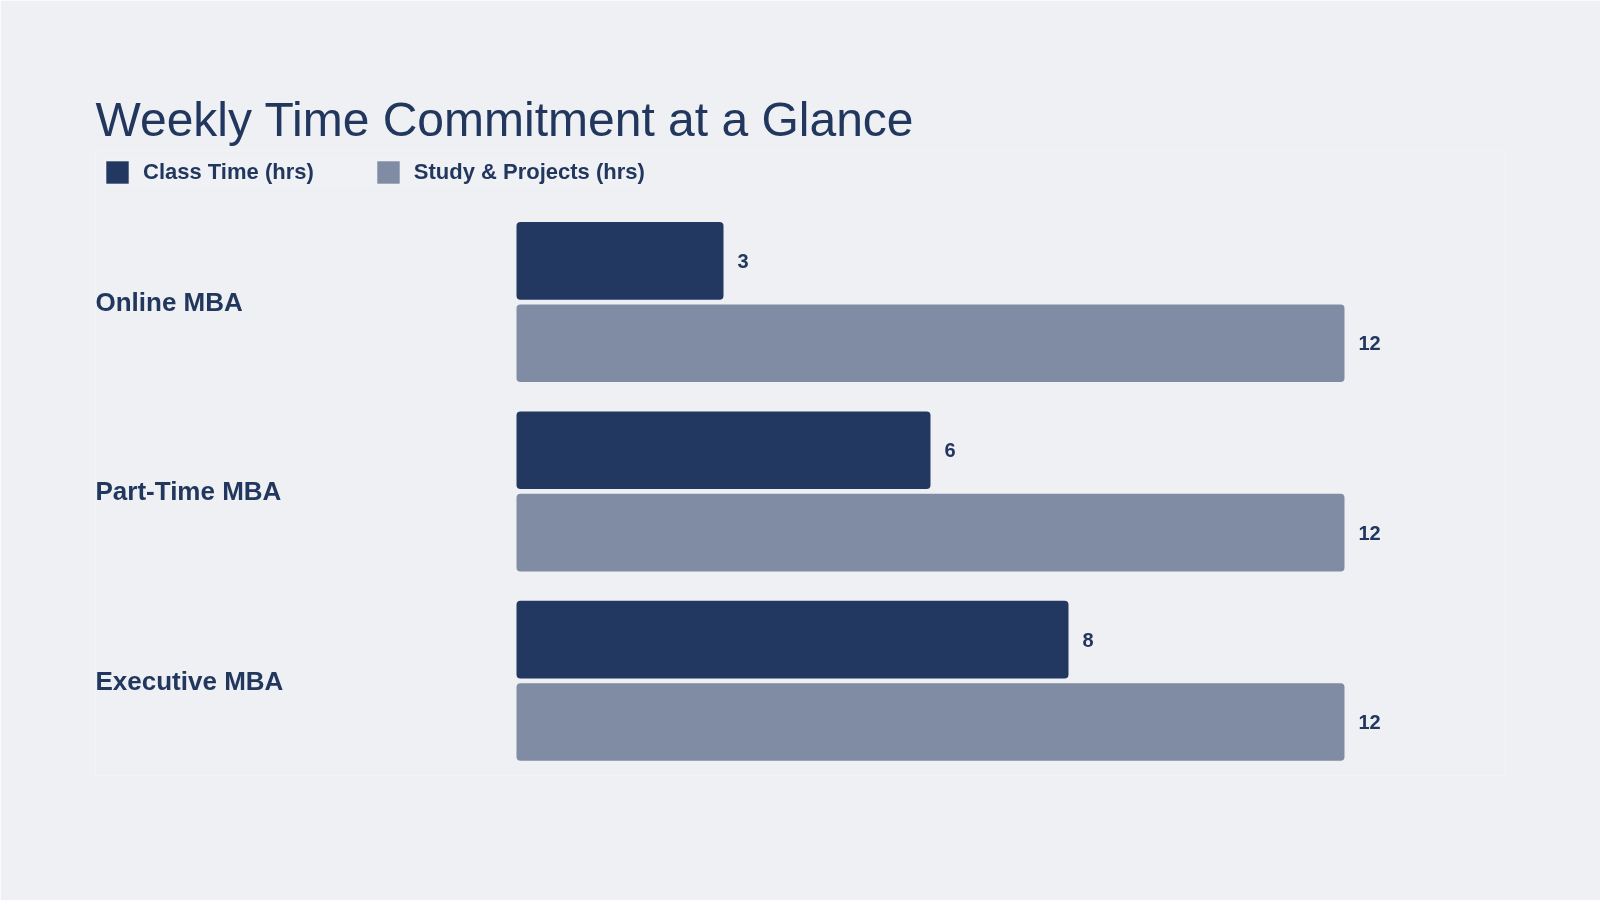  Describe the element at coordinates (189, 680) in the screenshot. I see `y-tick-label: Executive MBA` at that location.